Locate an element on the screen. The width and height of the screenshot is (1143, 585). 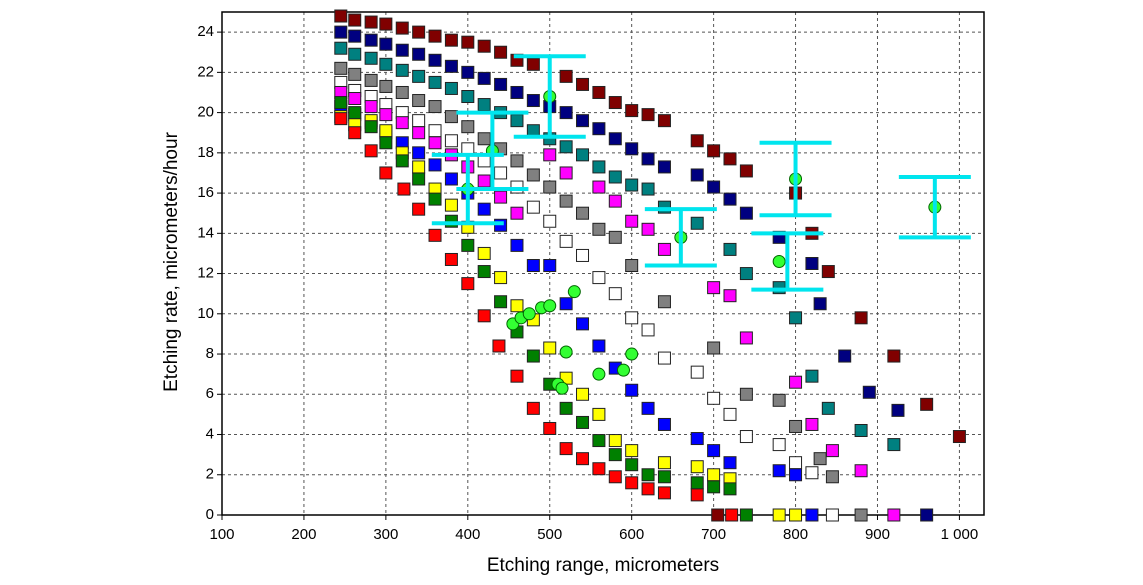
x-tick-label: 400 is located at coordinates (467, 534).